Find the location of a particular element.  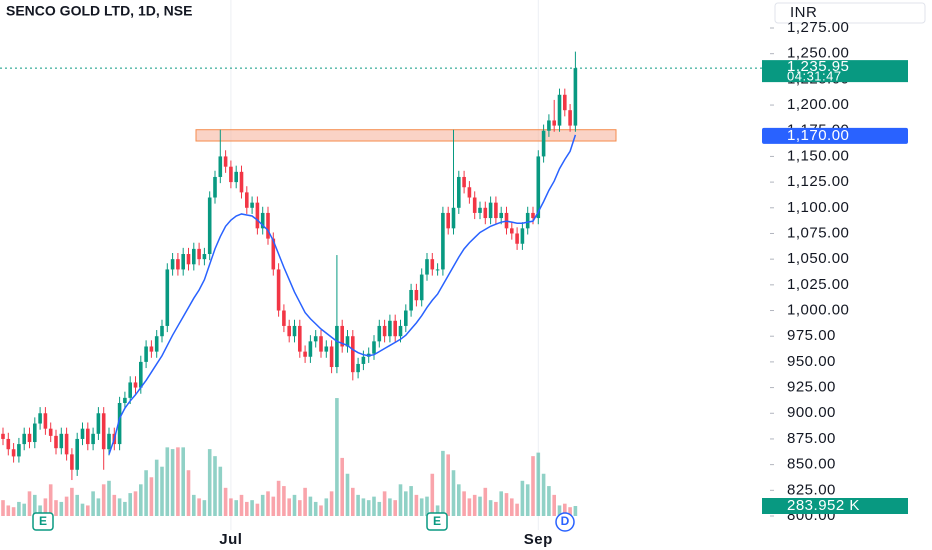

x-tick-label: Sep is located at coordinates (538, 539).